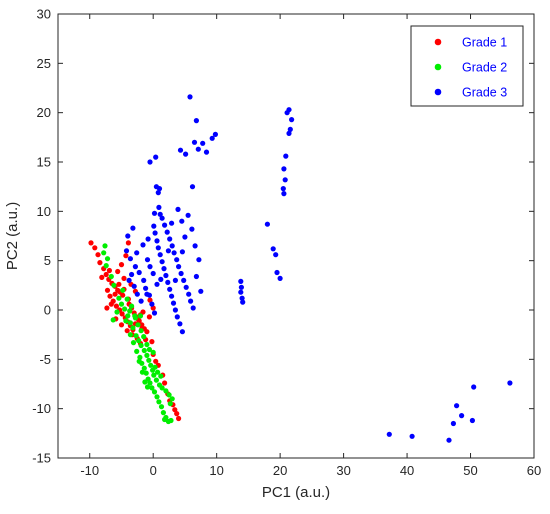 The image size is (550, 514). I want to click on x-tick-label: 20, so click(280, 470).